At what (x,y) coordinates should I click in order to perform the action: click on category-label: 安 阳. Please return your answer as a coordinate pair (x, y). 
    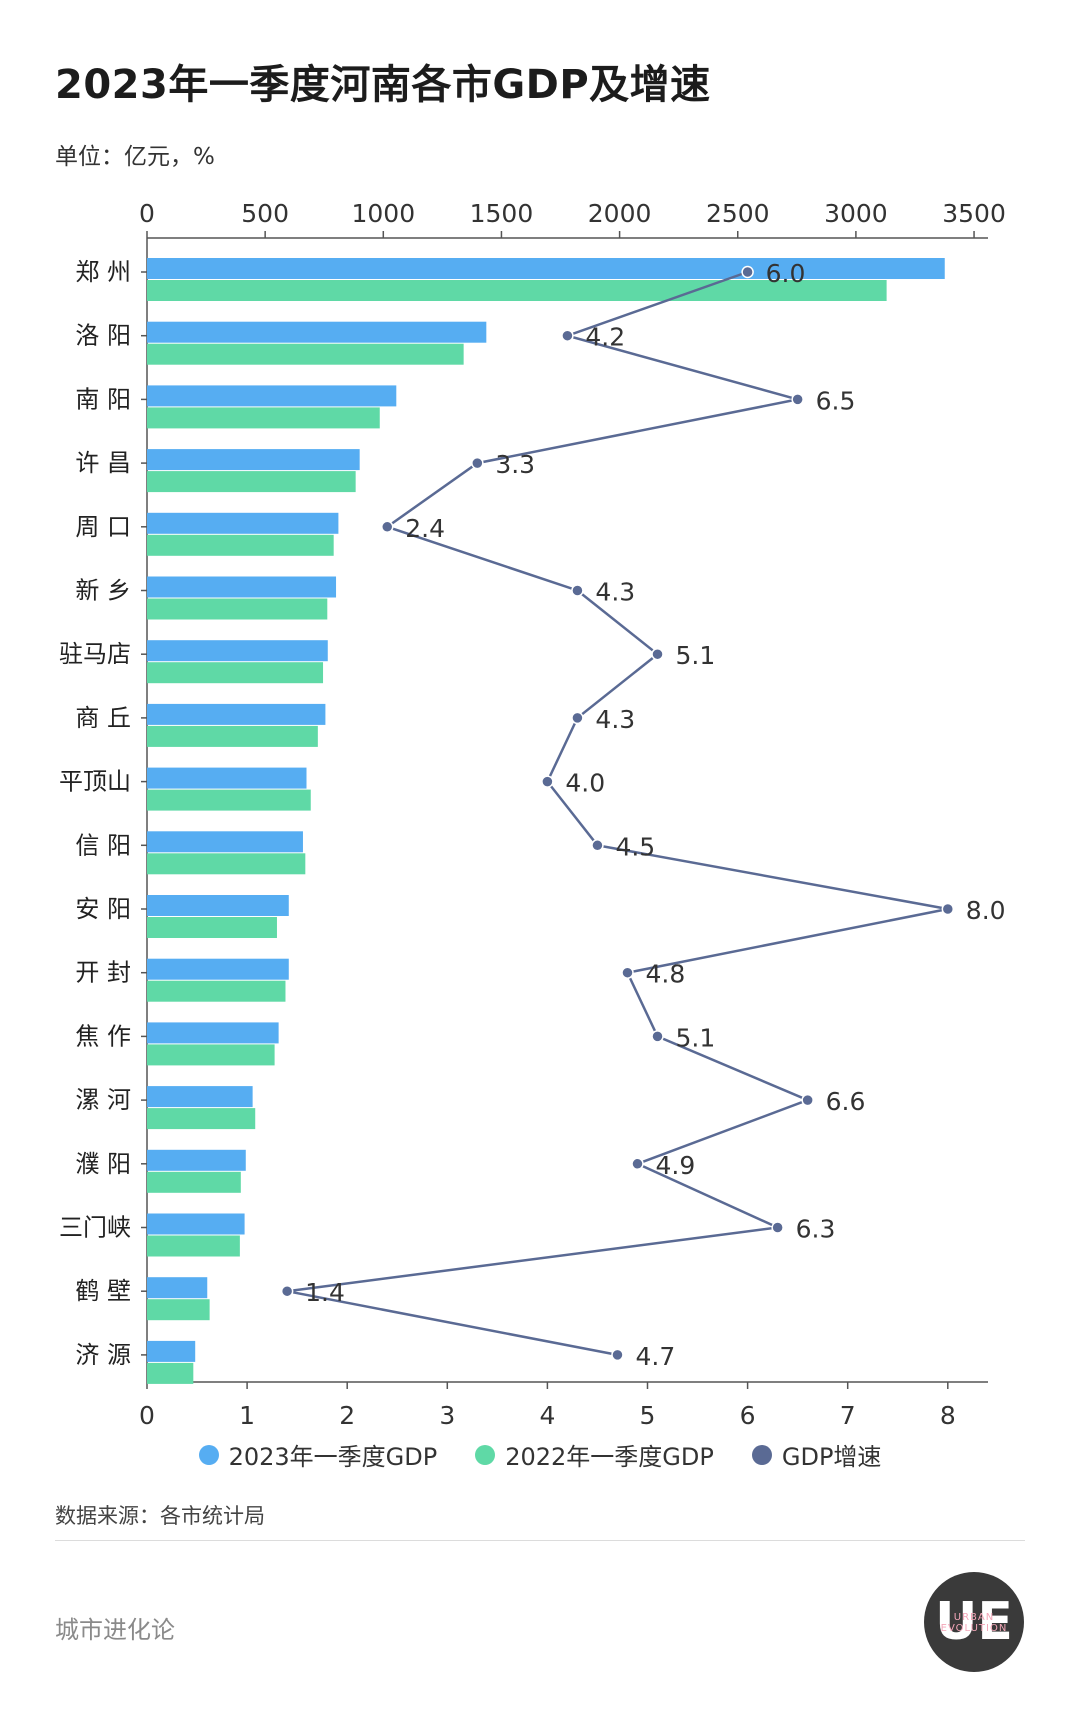
    Looking at the image, I should click on (103, 909).